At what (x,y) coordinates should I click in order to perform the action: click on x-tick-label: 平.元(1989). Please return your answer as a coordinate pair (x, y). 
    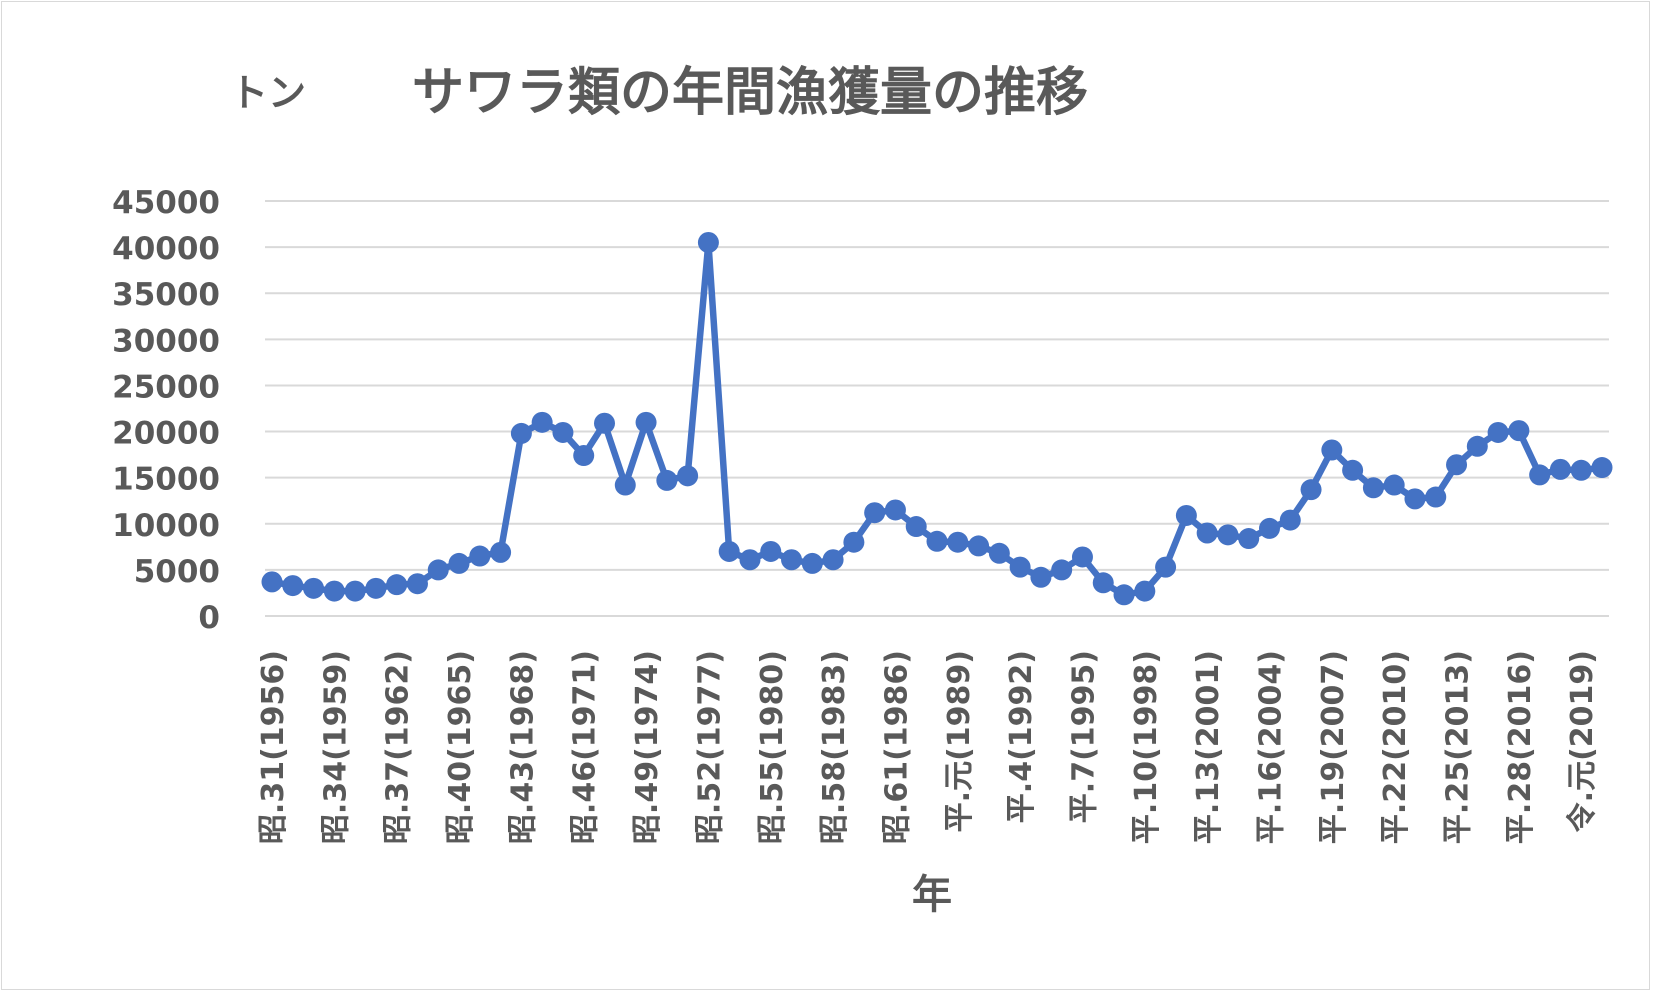
    Looking at the image, I should click on (959, 741).